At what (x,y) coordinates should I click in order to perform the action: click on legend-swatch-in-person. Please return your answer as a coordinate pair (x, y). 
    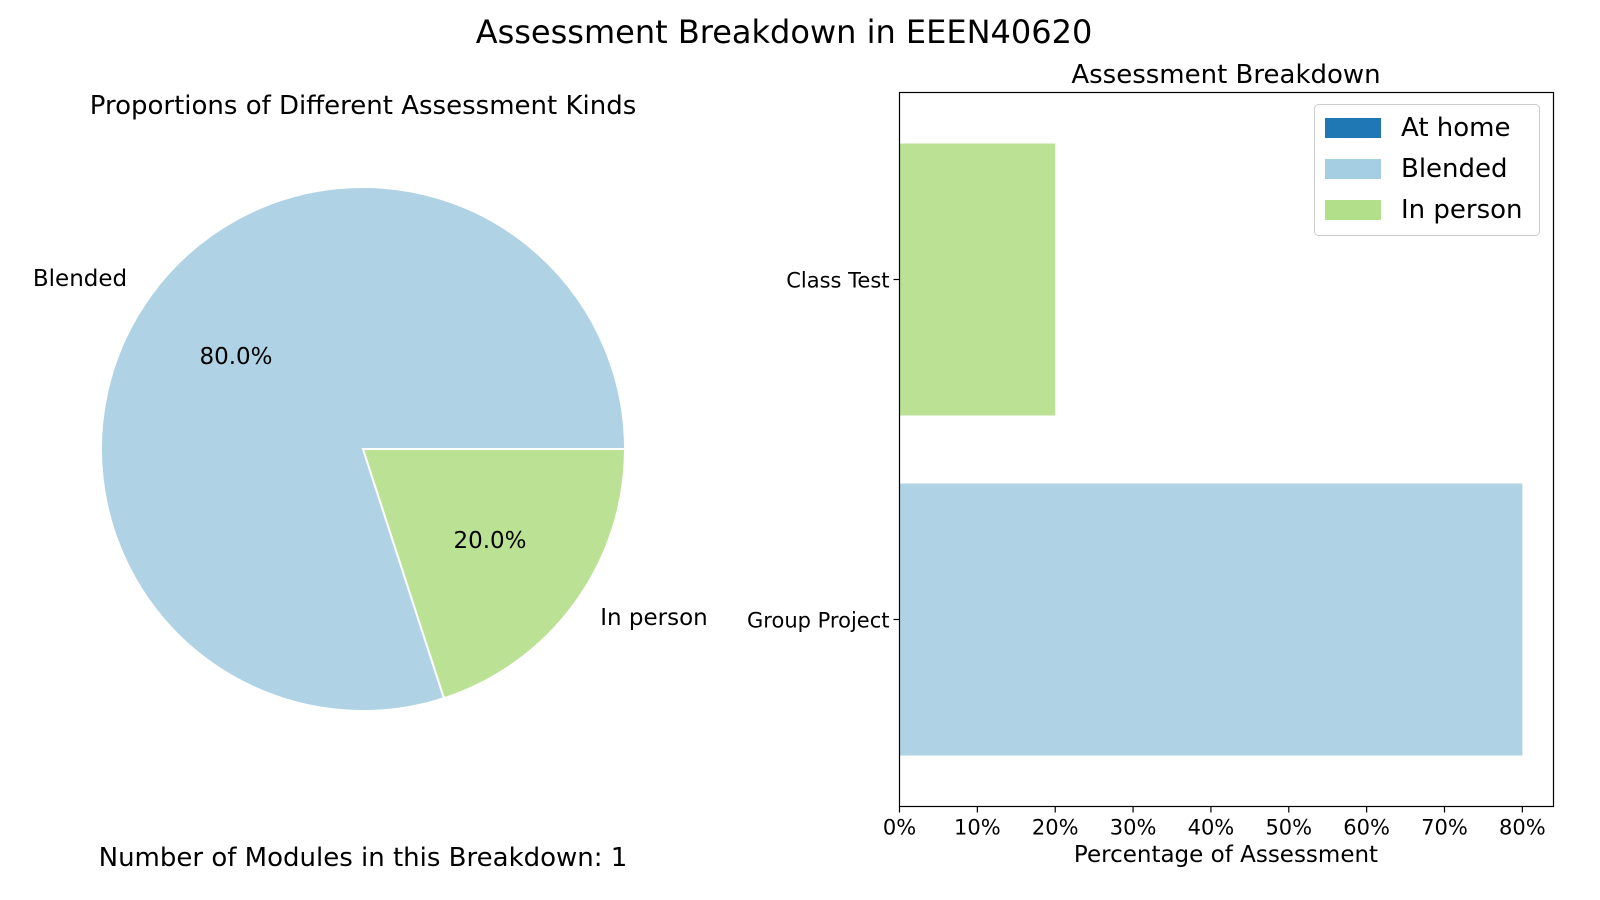
    Looking at the image, I should click on (1353, 210).